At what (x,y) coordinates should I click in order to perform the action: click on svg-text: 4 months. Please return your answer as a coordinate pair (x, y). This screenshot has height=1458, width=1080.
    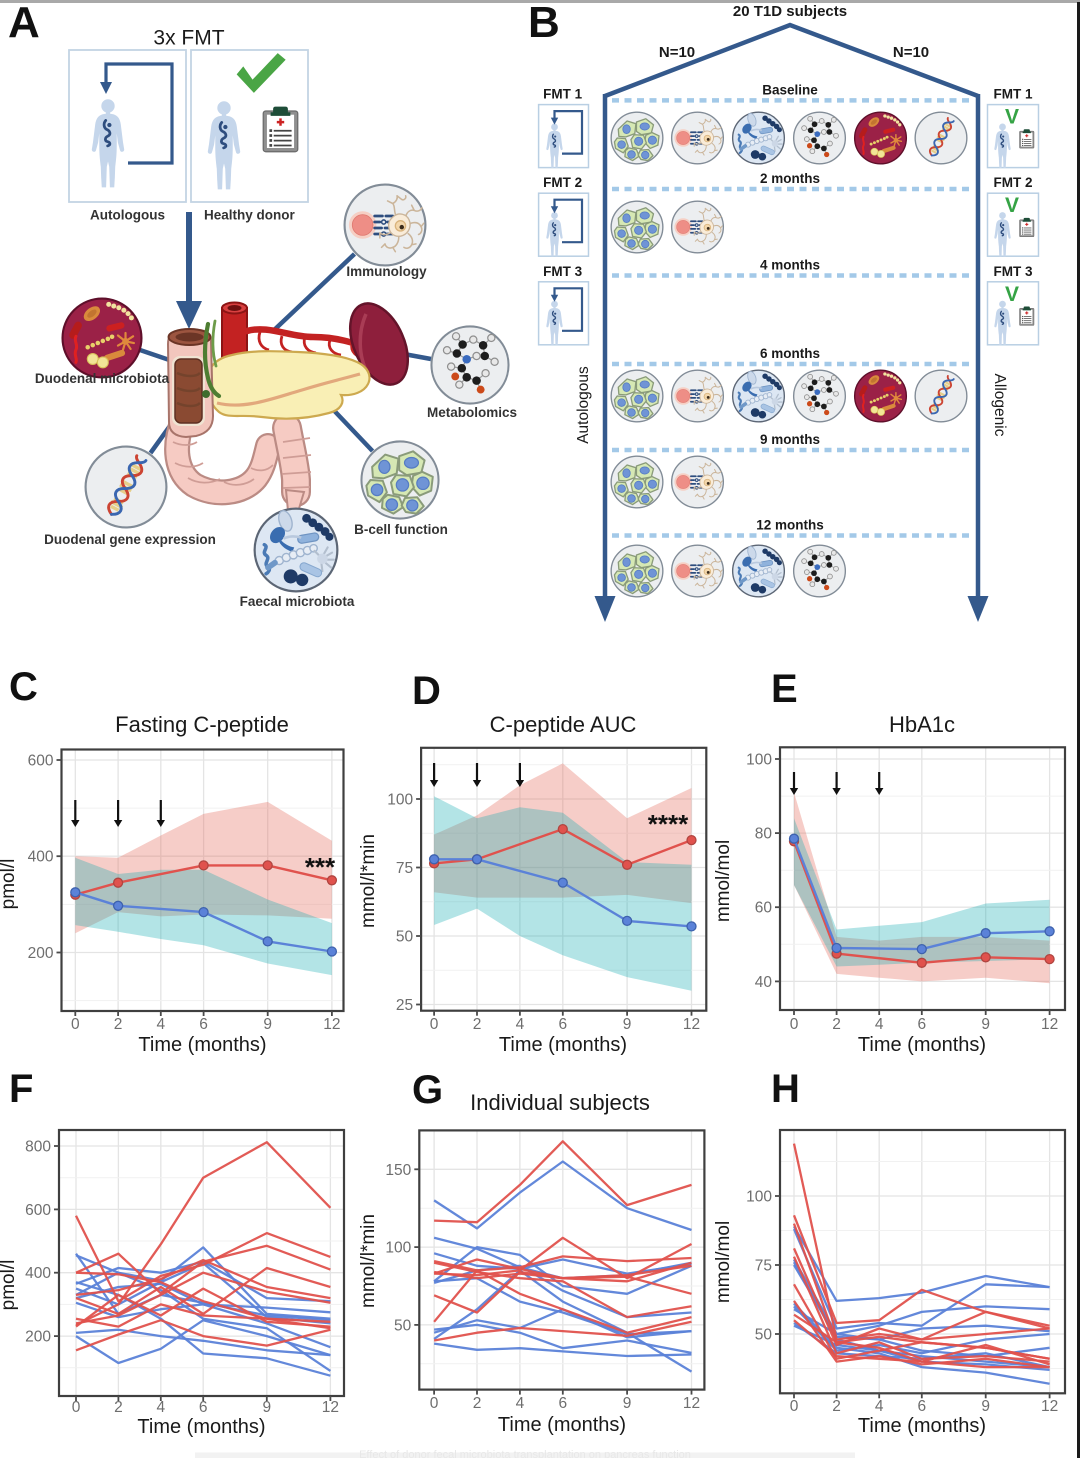
    Looking at the image, I should click on (790, 265).